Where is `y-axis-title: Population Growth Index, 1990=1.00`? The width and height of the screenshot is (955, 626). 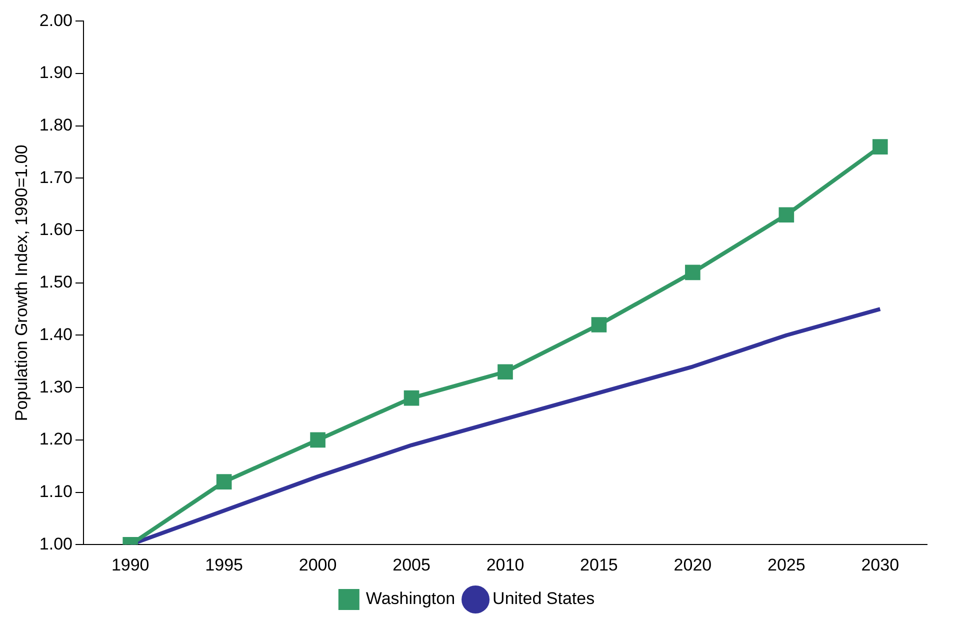 y-axis-title: Population Growth Index, 1990=1.00 is located at coordinates (21, 283).